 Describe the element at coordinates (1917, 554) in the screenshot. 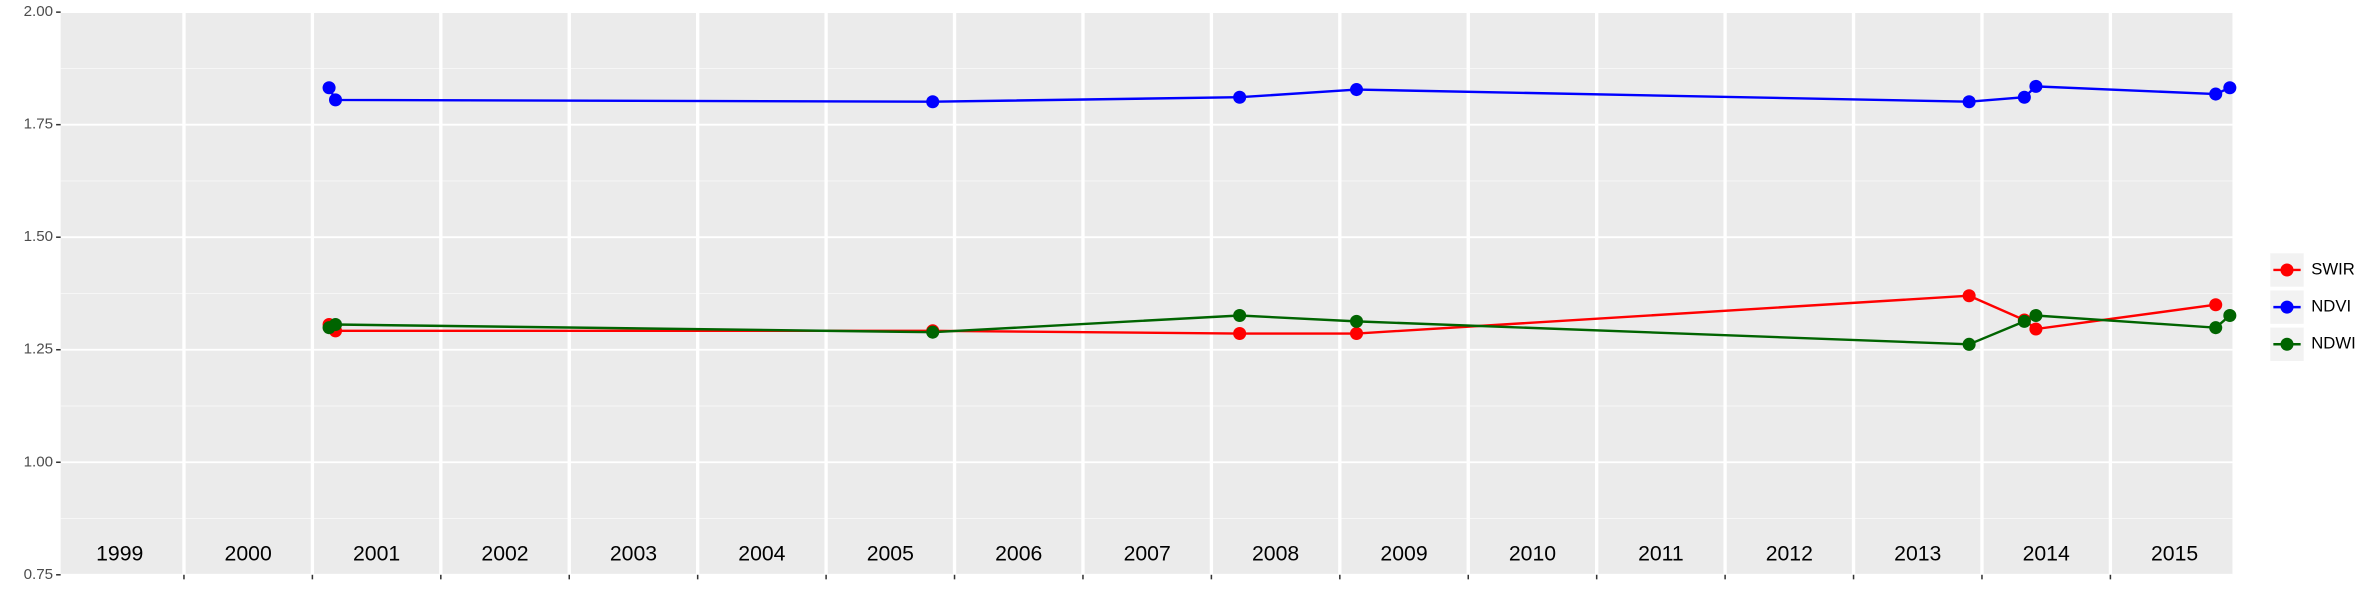

I see `year-label: 2013` at that location.